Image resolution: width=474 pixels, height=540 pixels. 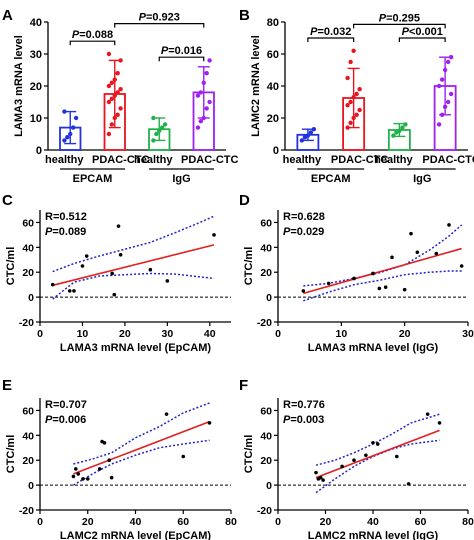 I want to click on p-value-label: P=0.029, so click(x=303, y=232).